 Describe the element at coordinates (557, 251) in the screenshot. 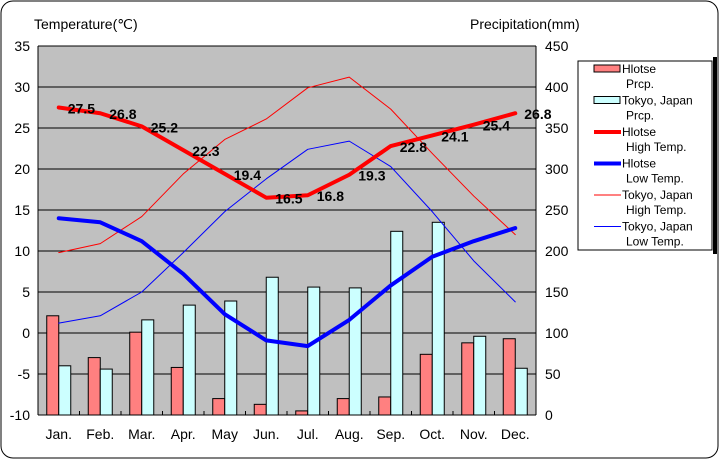

I see `right-tick-label: 200` at that location.